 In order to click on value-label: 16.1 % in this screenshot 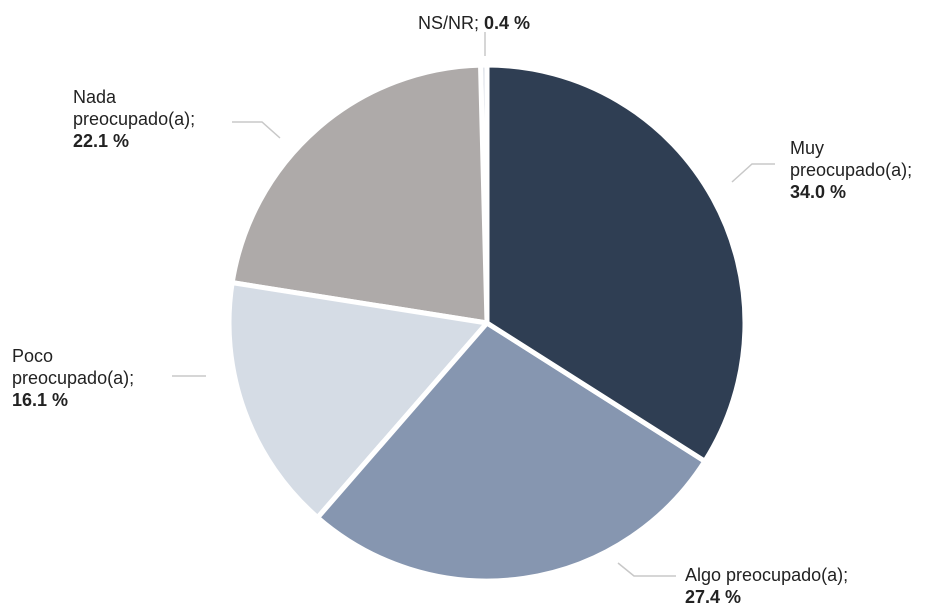, I will do `click(40, 400)`.